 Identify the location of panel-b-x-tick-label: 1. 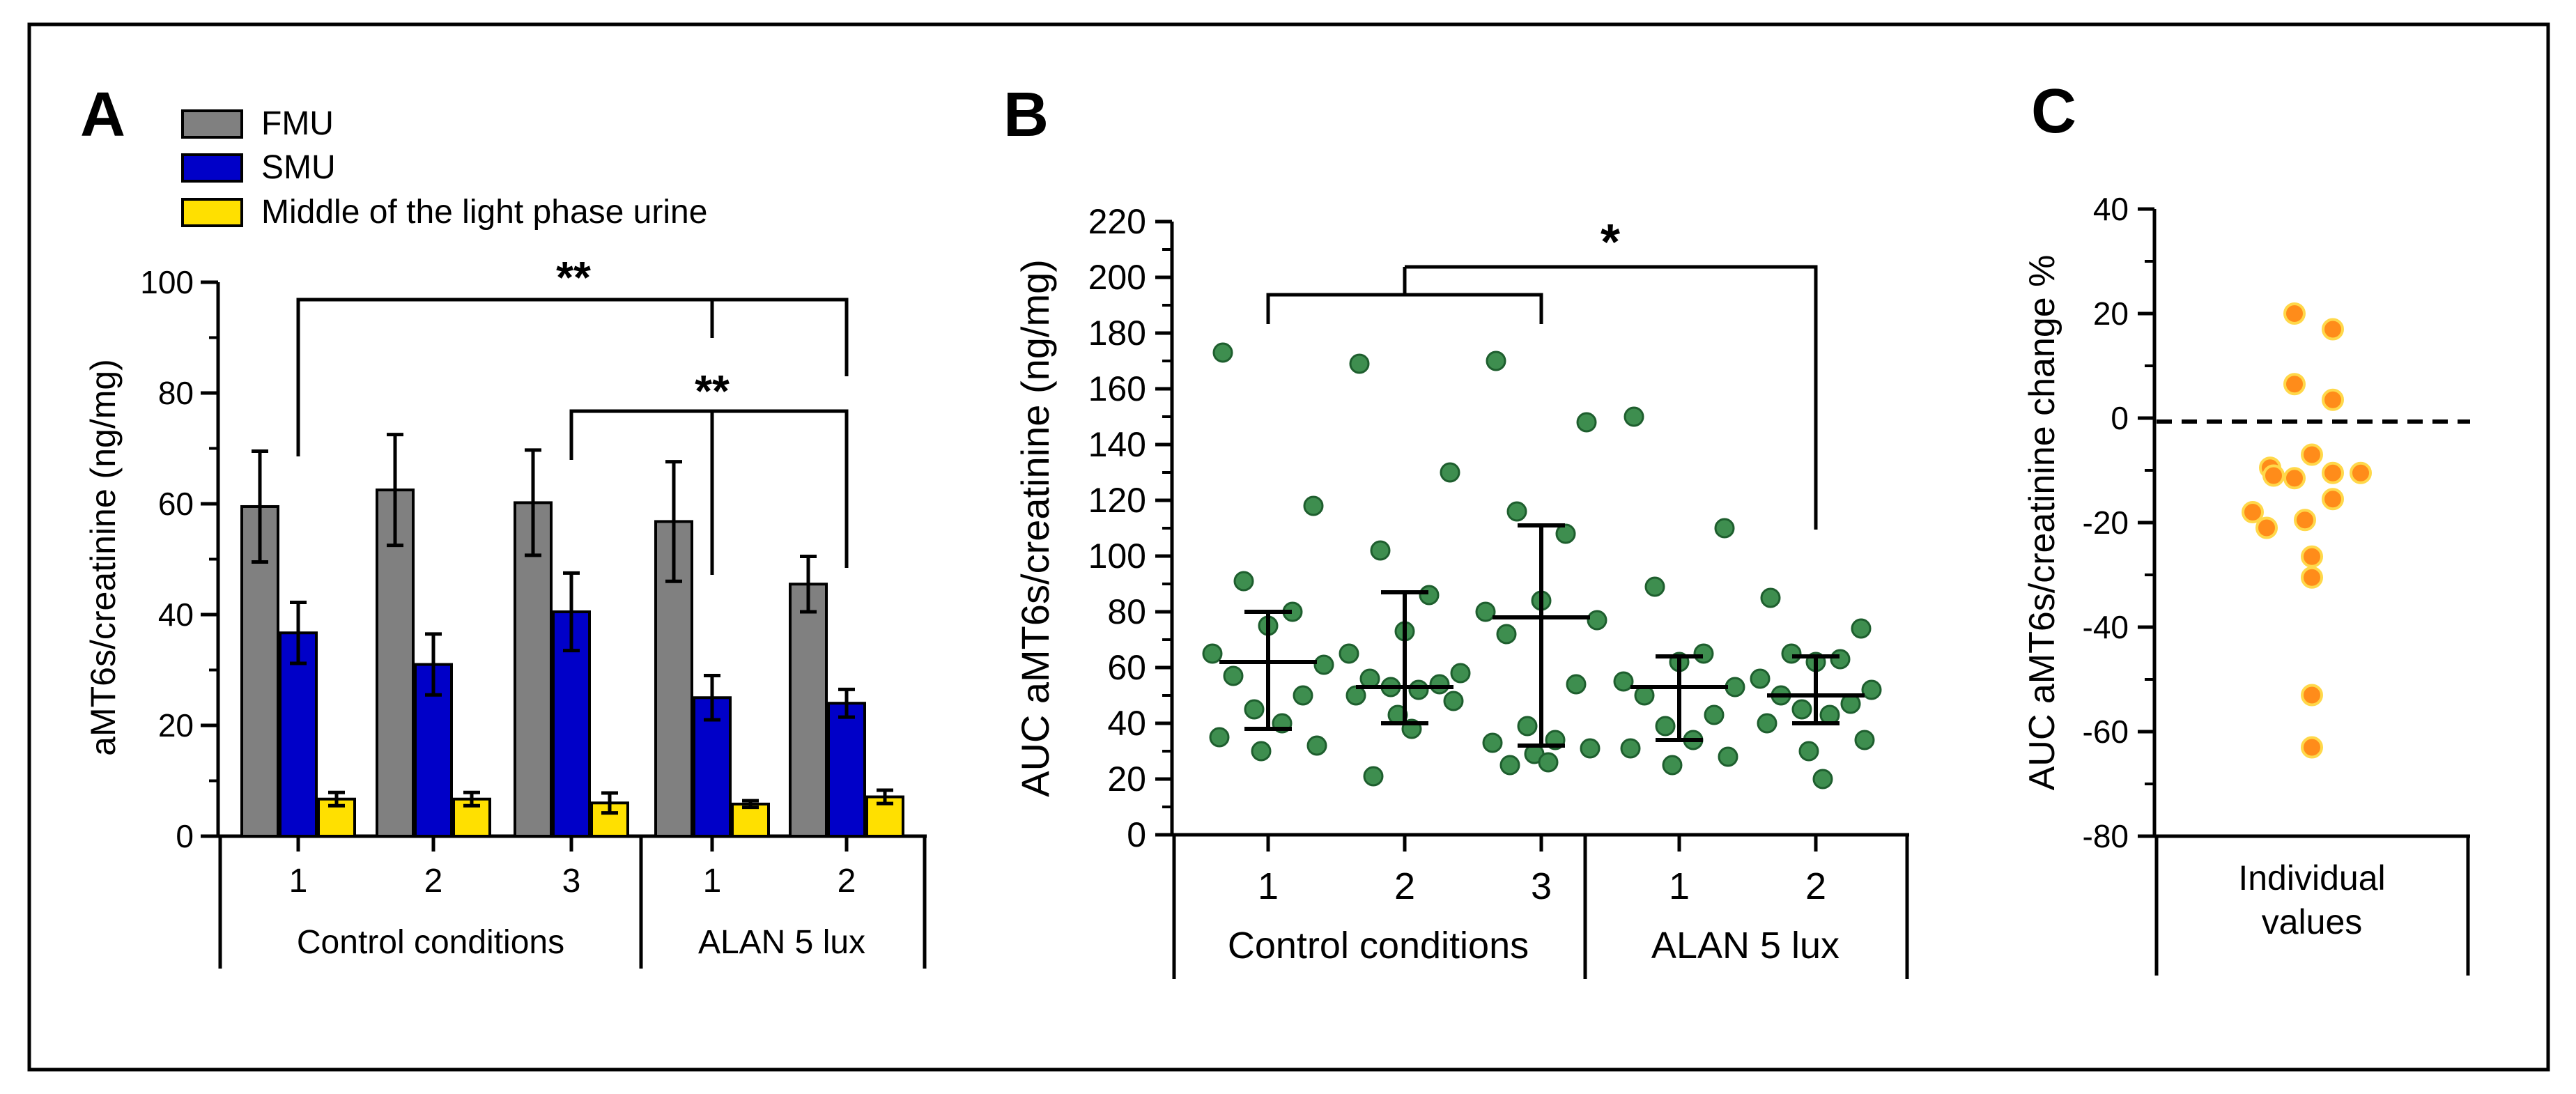
(1268, 886).